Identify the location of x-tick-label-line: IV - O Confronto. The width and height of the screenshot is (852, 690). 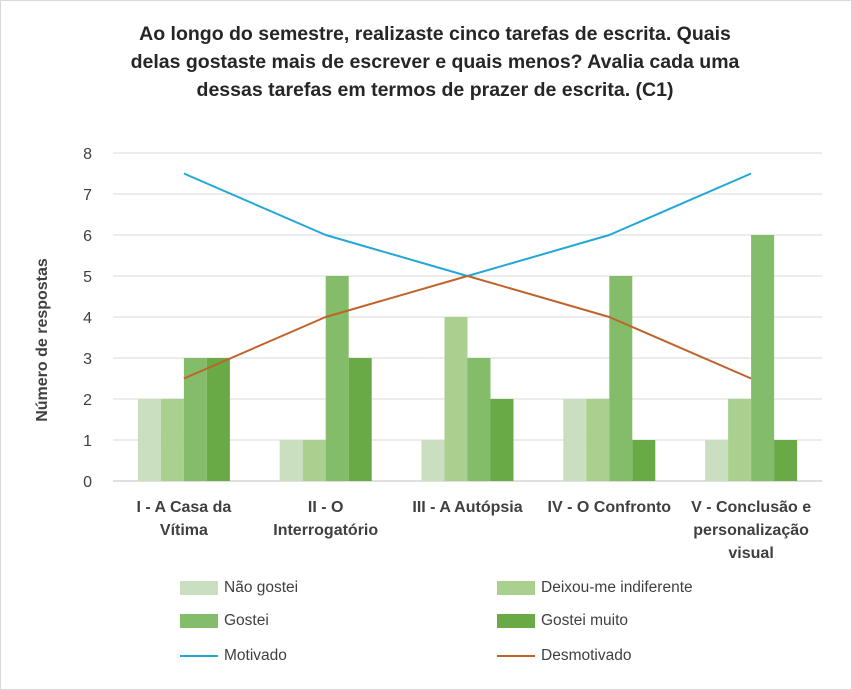
(610, 507).